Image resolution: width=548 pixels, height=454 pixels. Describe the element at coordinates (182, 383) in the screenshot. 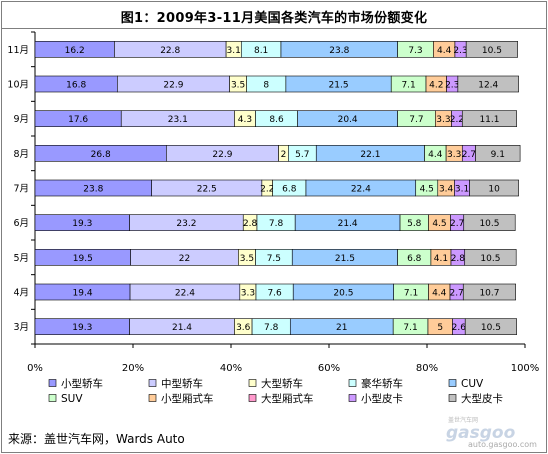

I see `legend-label: 中型轿车` at that location.